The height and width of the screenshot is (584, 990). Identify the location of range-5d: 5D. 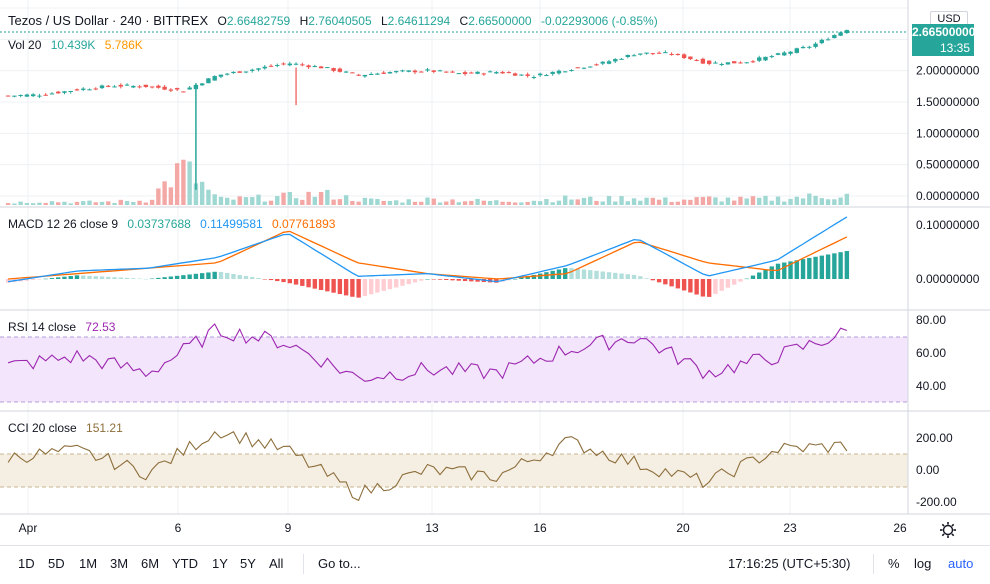
(56, 563).